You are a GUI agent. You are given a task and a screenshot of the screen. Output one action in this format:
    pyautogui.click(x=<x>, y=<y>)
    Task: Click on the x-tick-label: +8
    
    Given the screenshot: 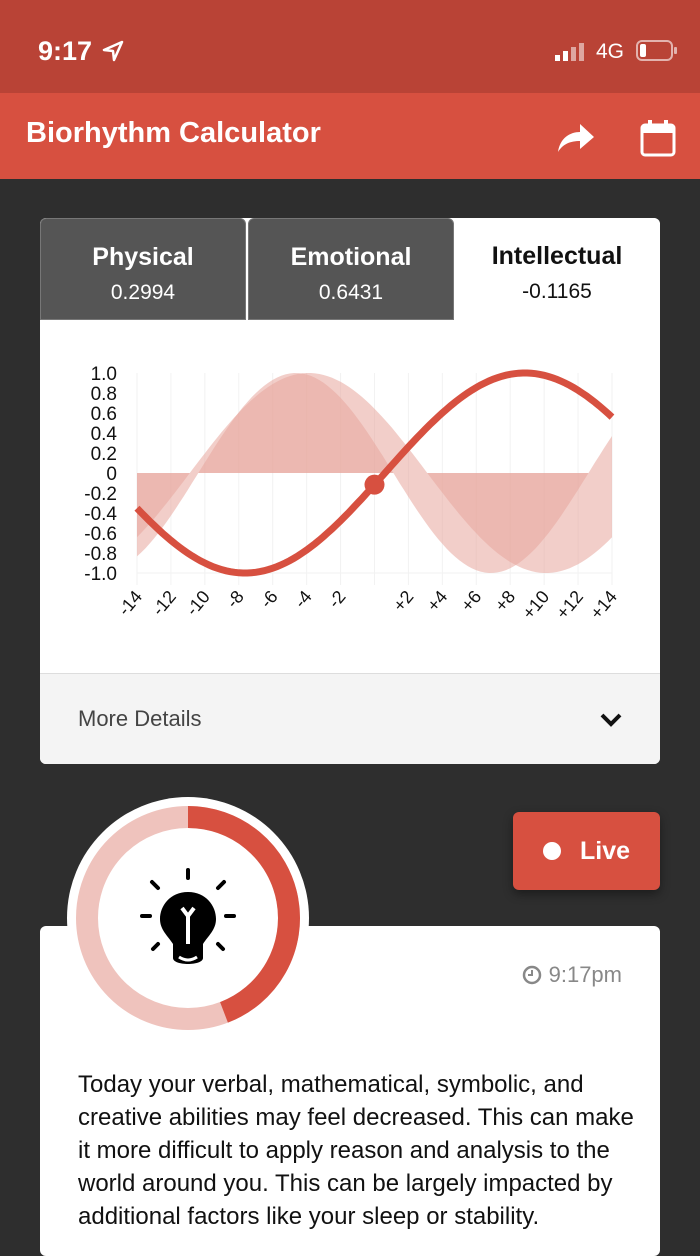 What is the action you would take?
    pyautogui.click(x=505, y=601)
    